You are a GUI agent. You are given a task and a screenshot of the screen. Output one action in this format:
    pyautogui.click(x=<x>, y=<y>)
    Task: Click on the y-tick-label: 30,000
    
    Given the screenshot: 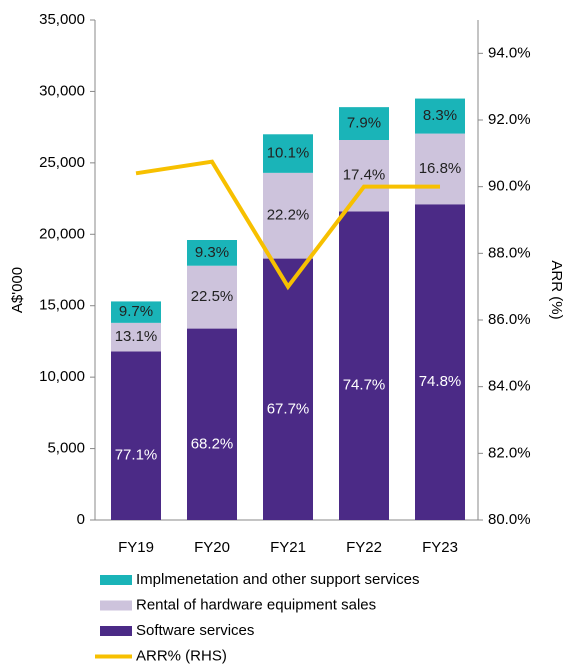 What is the action you would take?
    pyautogui.click(x=62, y=90)
    